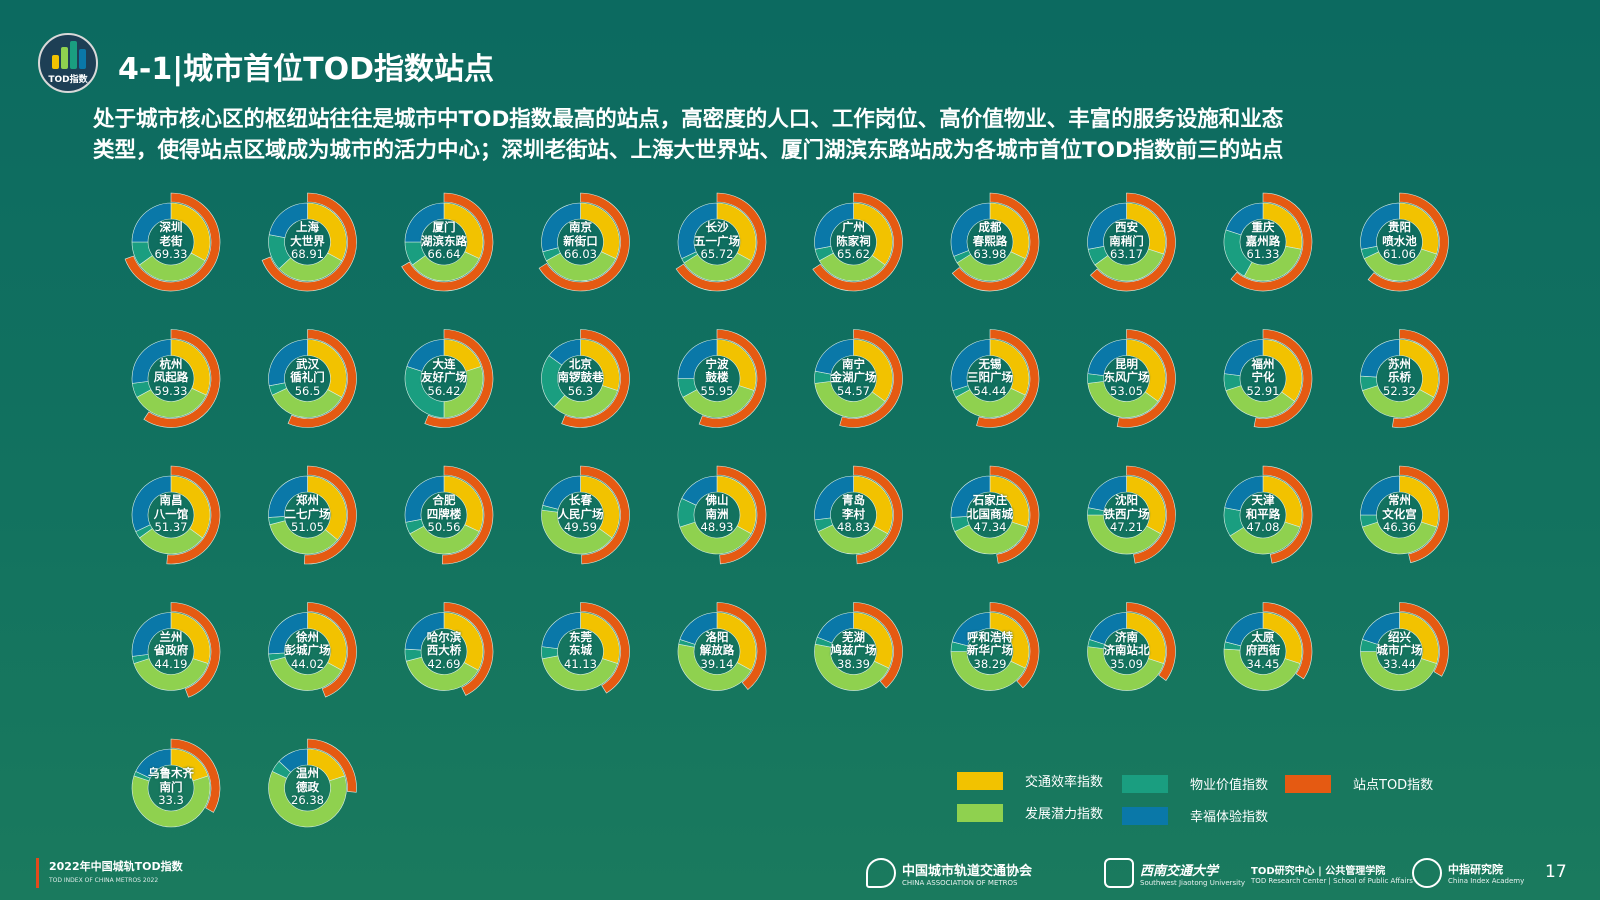  I want to click on station-label: 佛山 南洲 48.93, so click(717, 514).